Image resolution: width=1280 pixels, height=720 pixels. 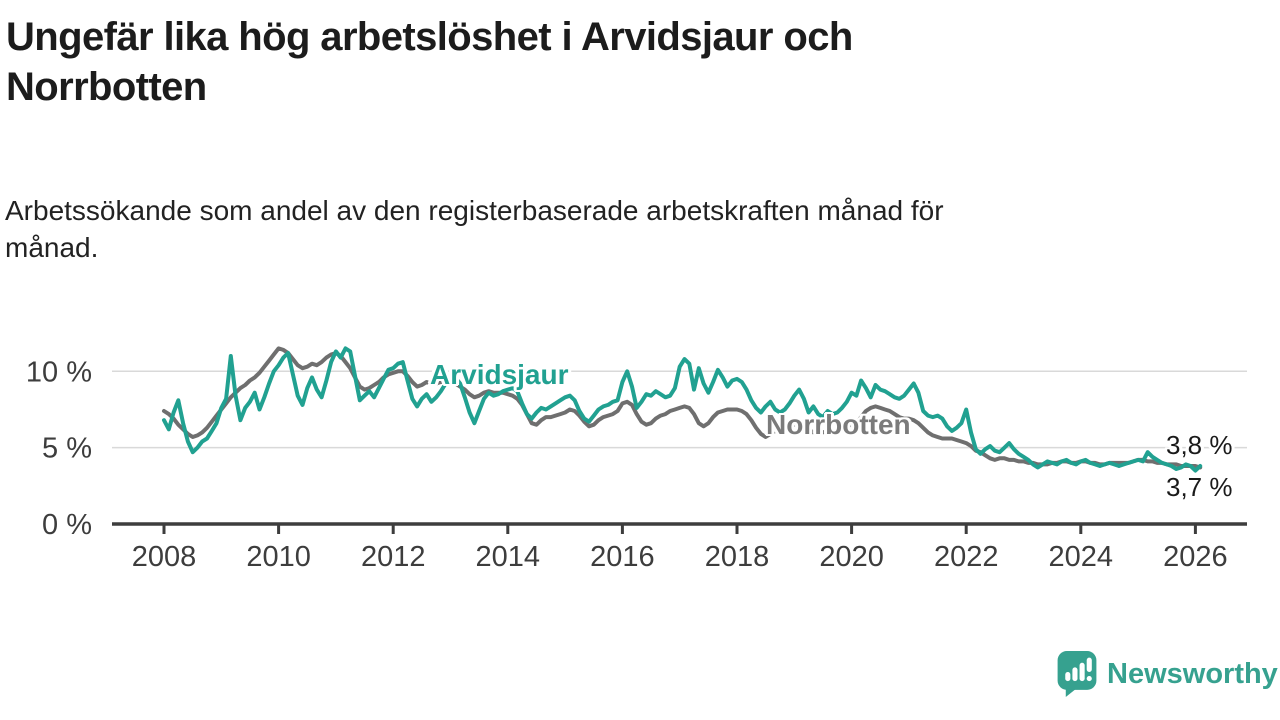 What do you see at coordinates (1192, 673) in the screenshot?
I see `newsworthy-logo-text: Newsworthy` at bounding box center [1192, 673].